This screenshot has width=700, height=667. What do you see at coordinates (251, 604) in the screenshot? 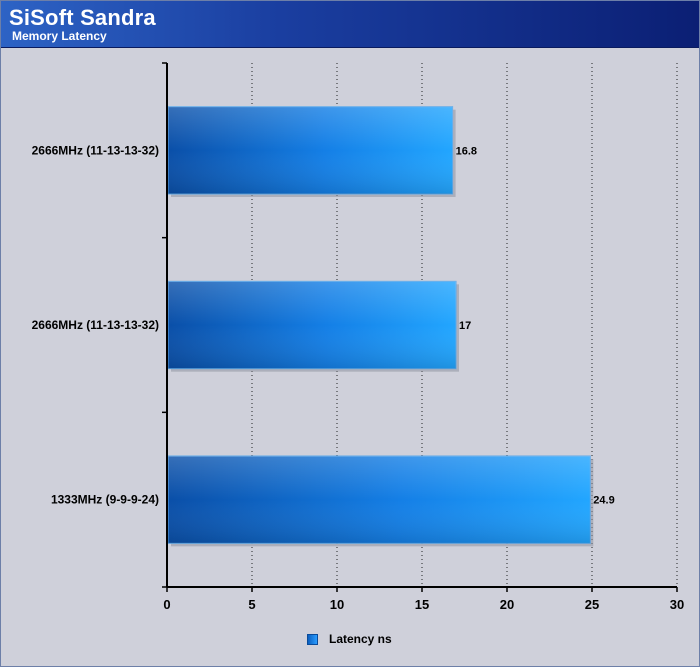
I see `x-tick-label-1: 5` at bounding box center [251, 604].